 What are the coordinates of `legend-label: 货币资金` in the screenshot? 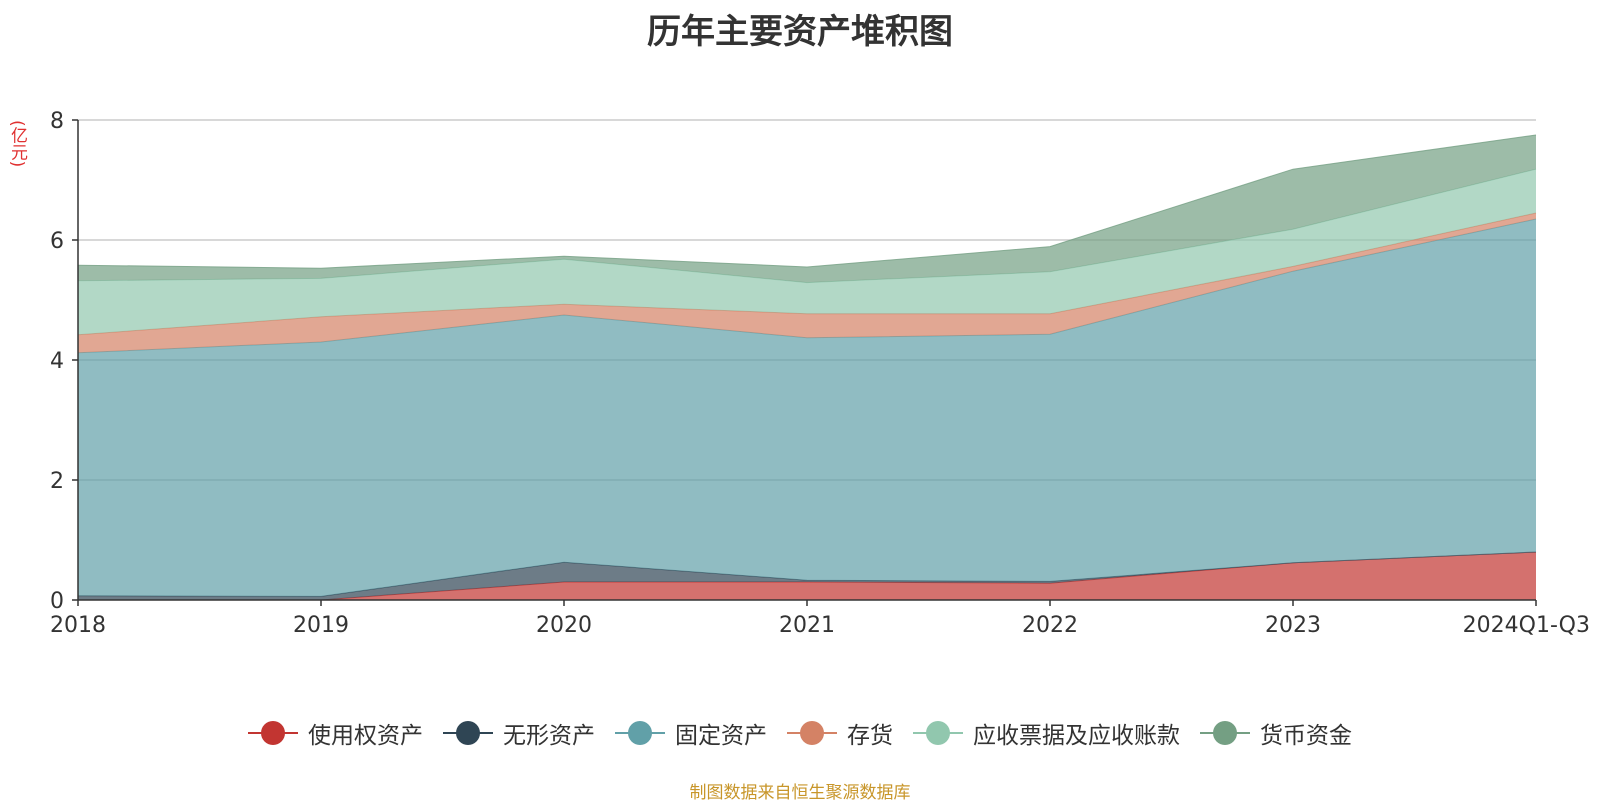 It's located at (1306, 736).